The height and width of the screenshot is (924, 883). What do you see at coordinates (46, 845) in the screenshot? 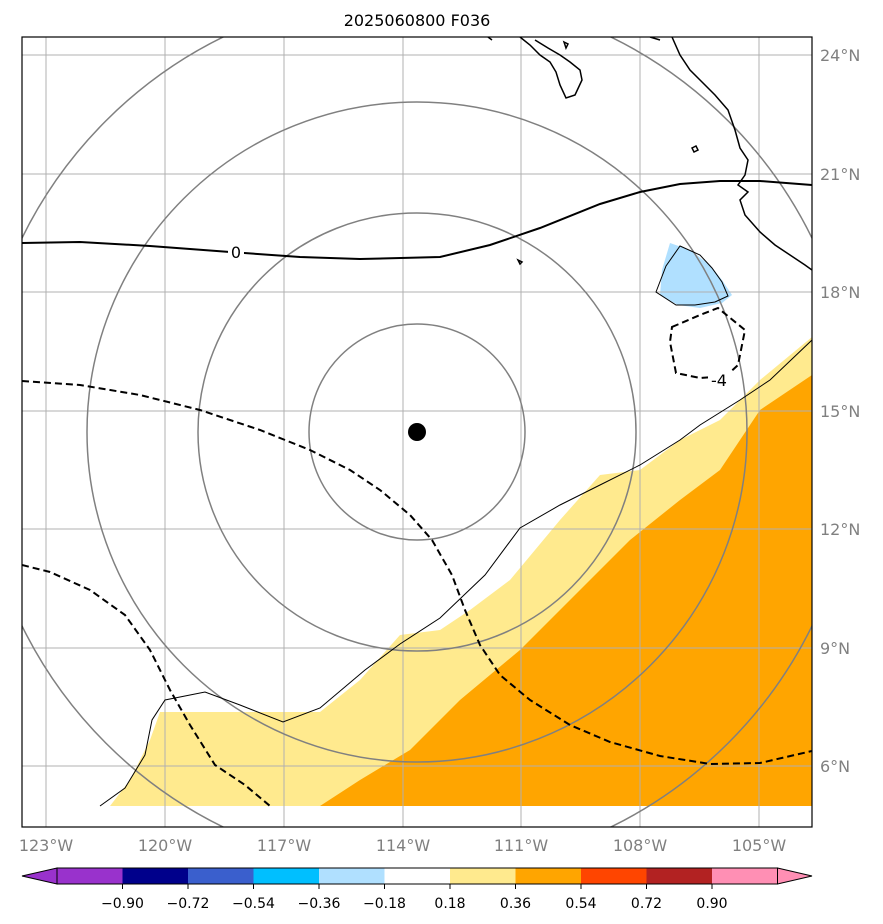
I see `lon-tick-label: 123°W` at bounding box center [46, 845].